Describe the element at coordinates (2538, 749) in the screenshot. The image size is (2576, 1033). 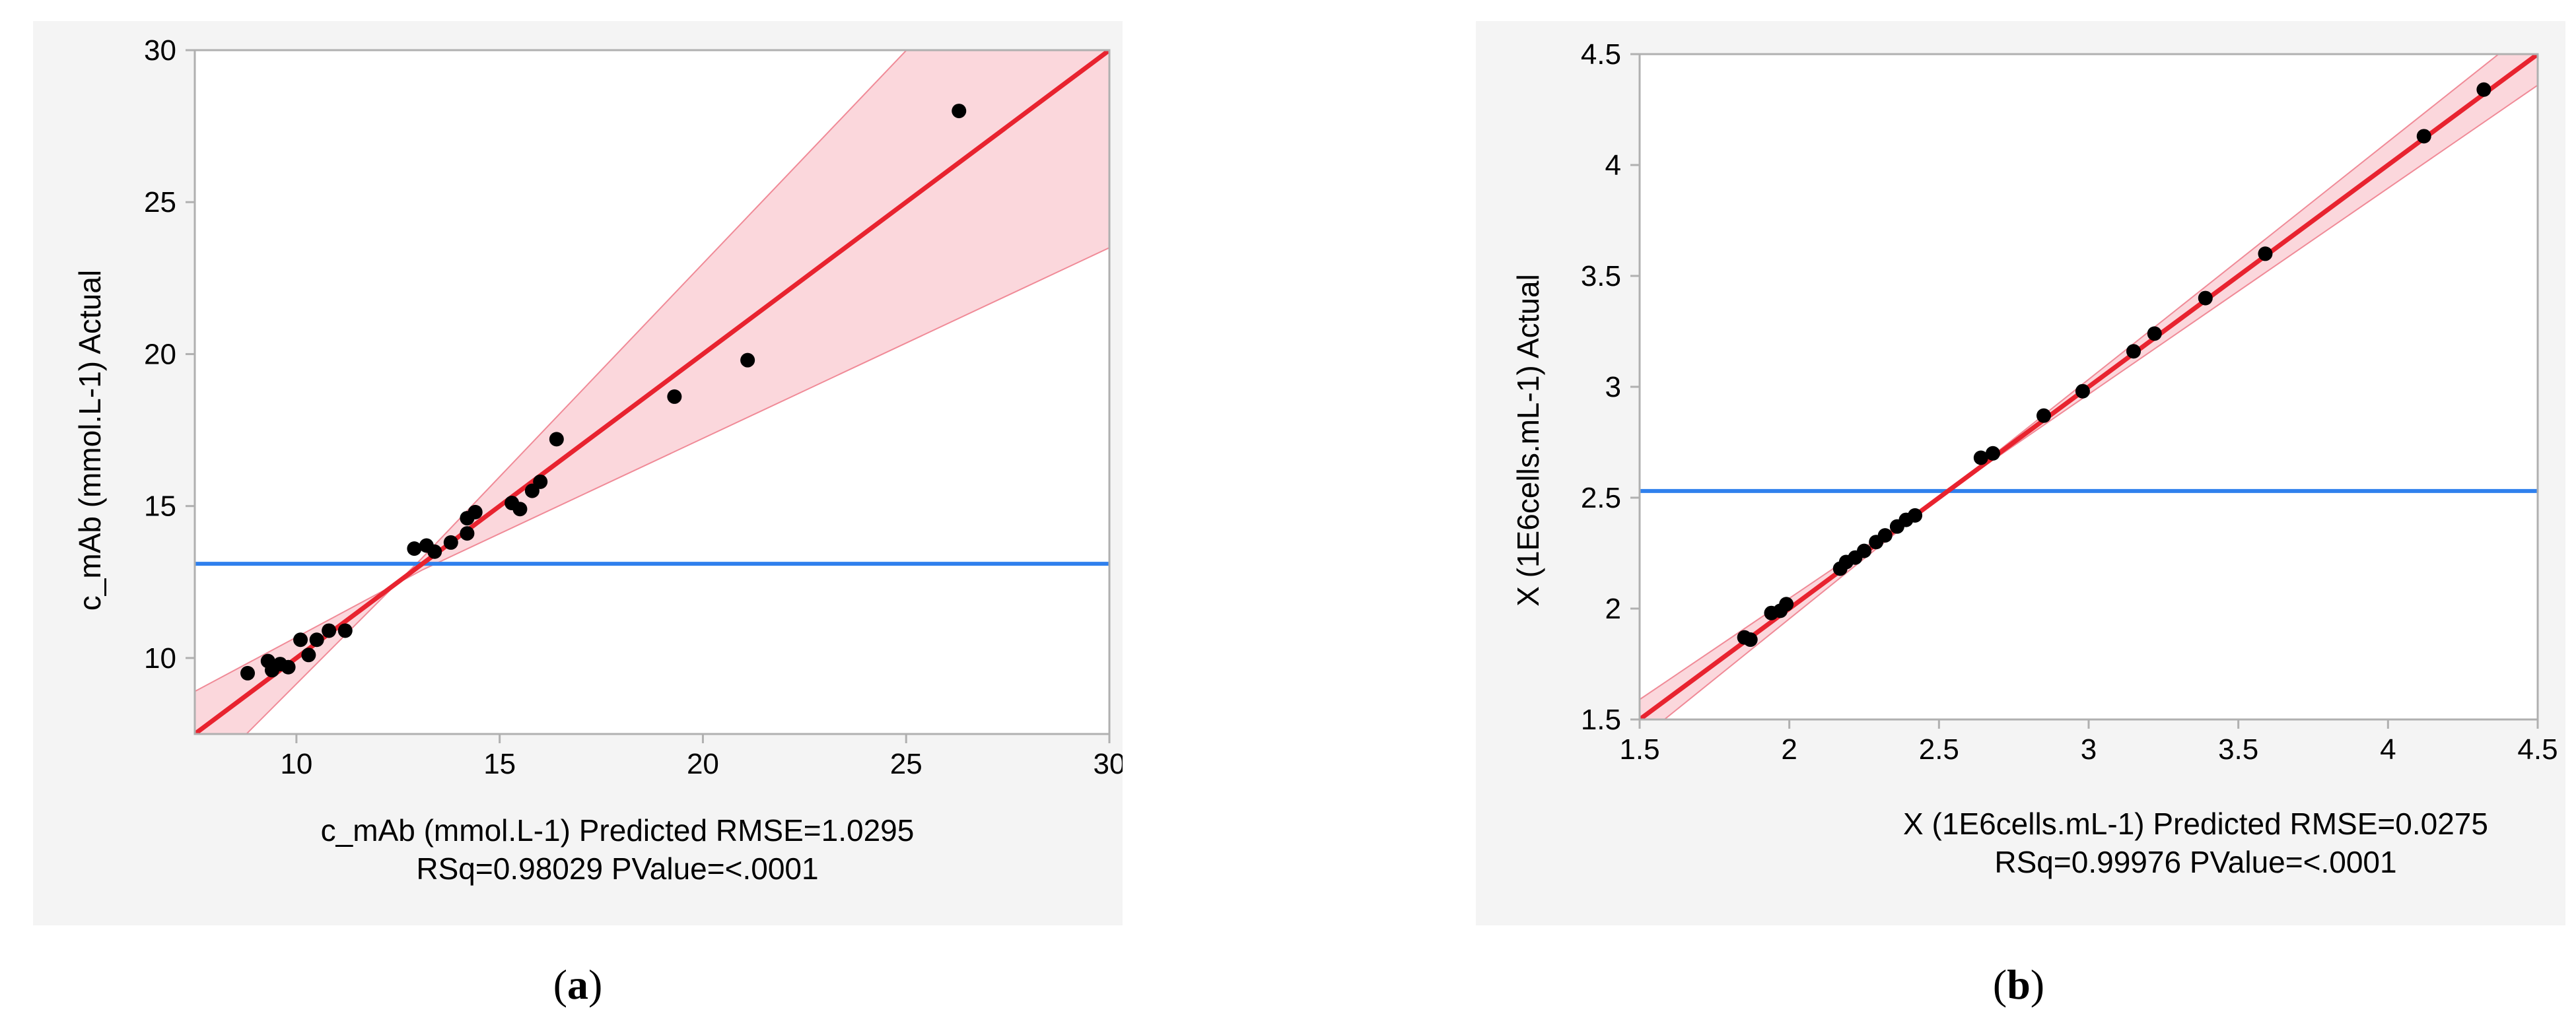
I see `x-tick-label-b-6: 4.5` at that location.